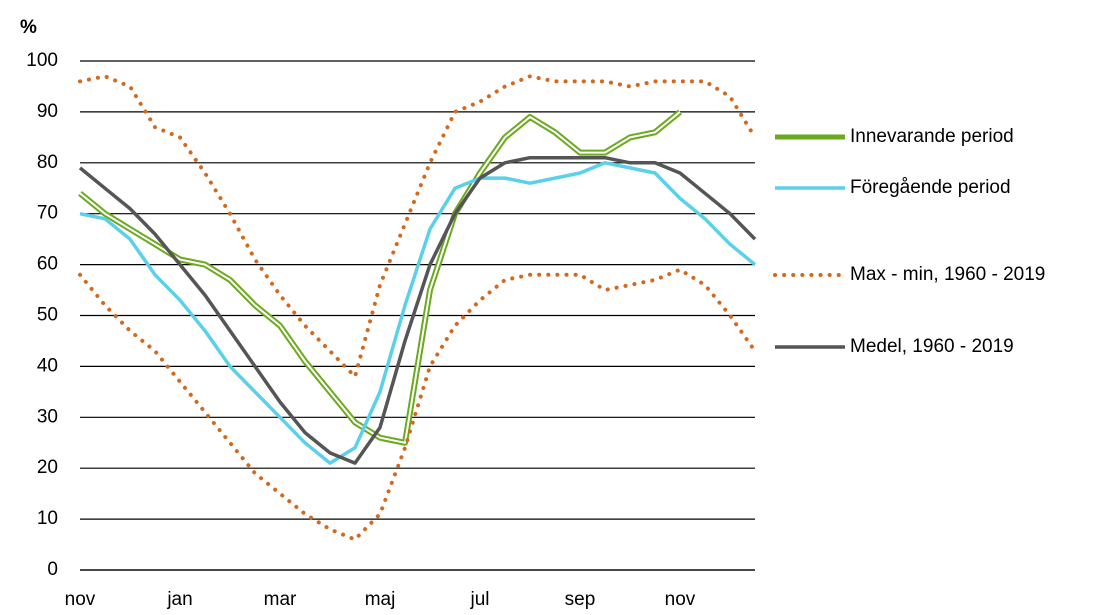  What do you see at coordinates (47, 264) in the screenshot?
I see `y-tick-label: 60` at bounding box center [47, 264].